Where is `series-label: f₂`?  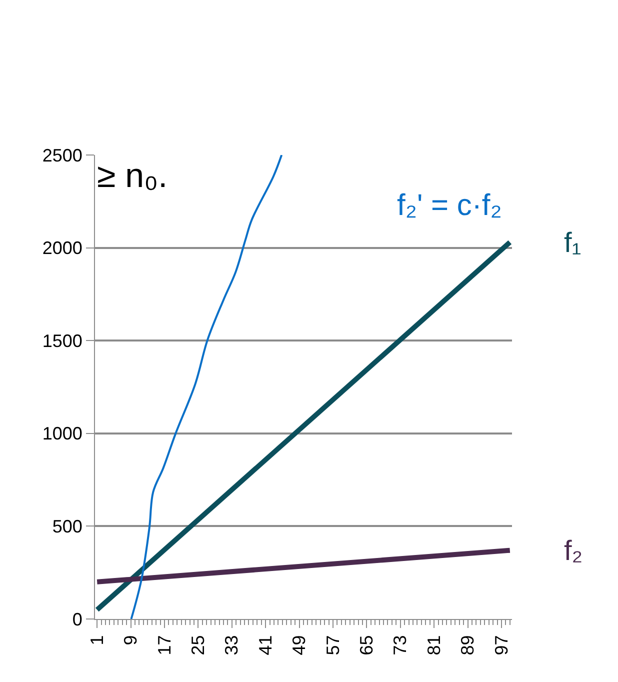
series-label: f₂ is located at coordinates (573, 550).